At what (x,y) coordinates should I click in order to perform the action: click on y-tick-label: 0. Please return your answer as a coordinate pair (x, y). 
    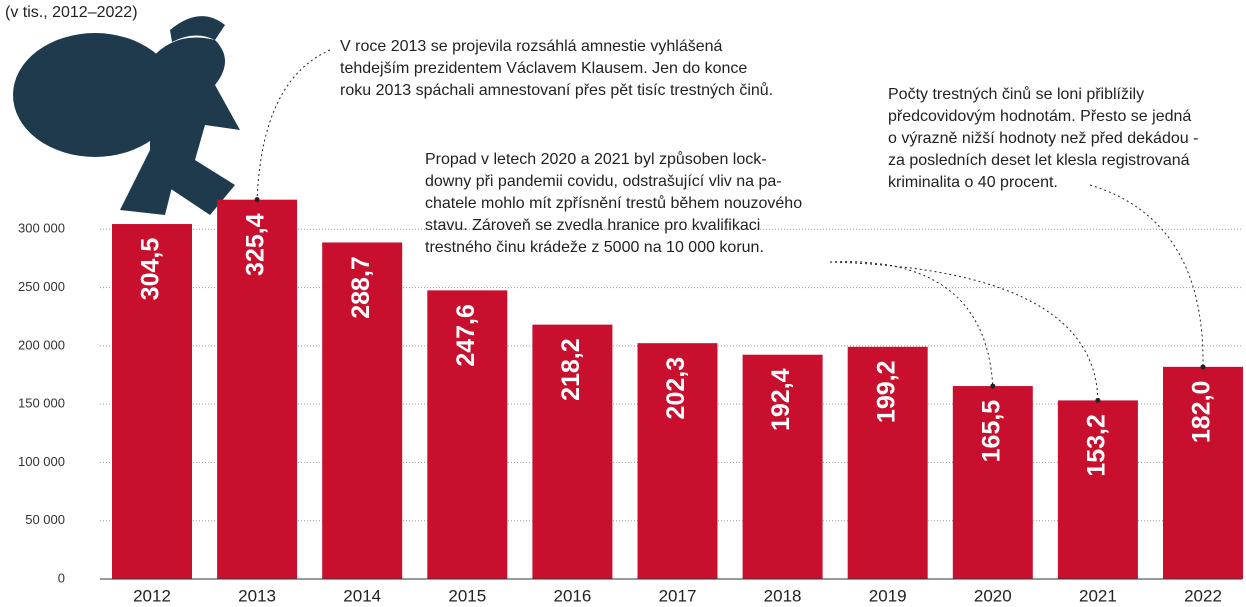
    Looking at the image, I should click on (61, 577).